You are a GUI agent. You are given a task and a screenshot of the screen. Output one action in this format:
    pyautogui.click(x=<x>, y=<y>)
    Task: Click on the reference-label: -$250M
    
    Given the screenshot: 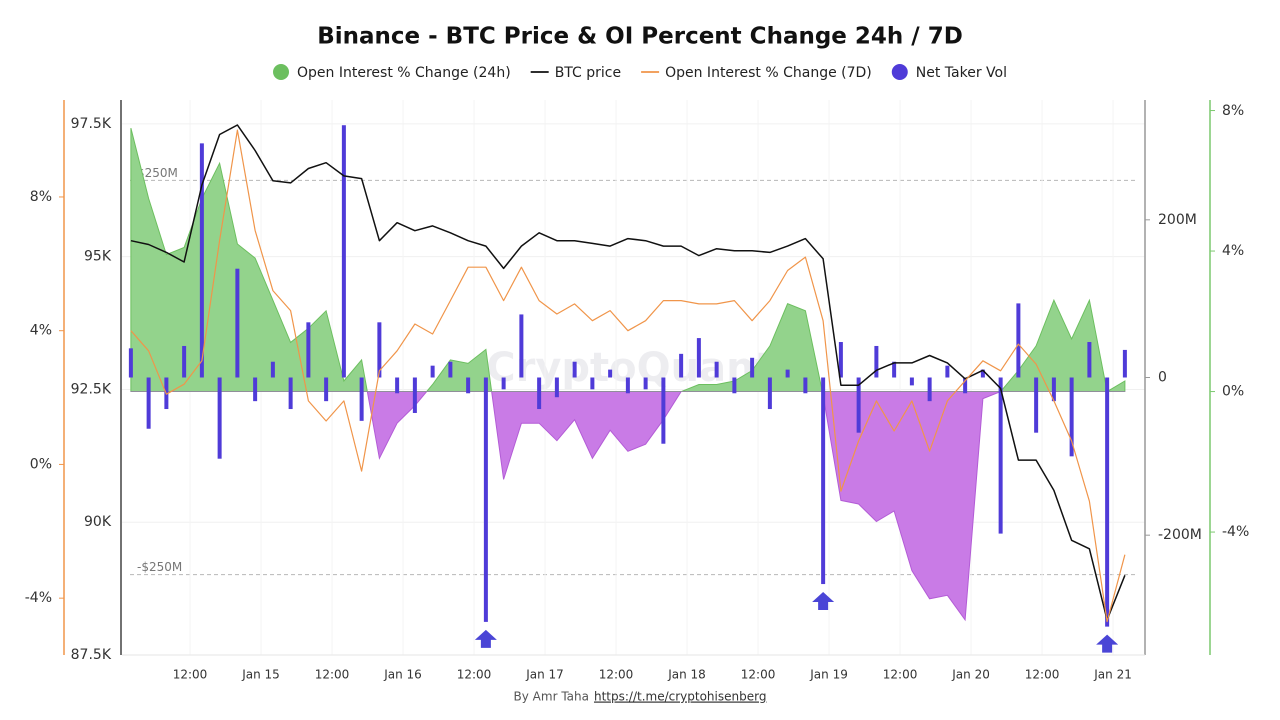 What is the action you would take?
    pyautogui.click(x=159, y=567)
    